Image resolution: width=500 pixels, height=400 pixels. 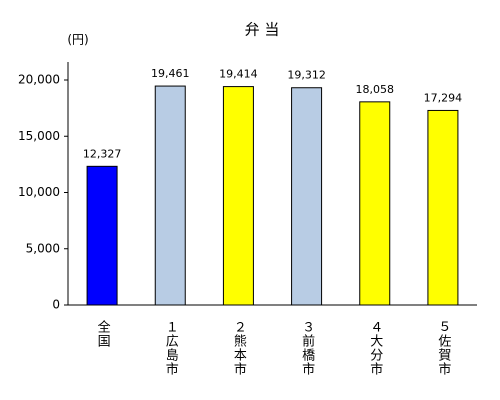 I want to click on y-unit: (円), so click(x=77, y=40).